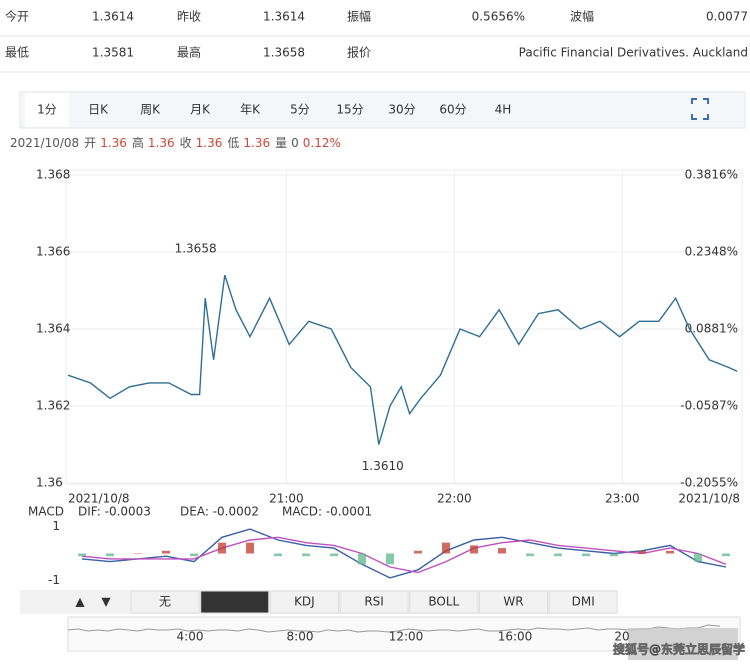 This screenshot has height=666, width=750. I want to click on tab: 4H, so click(503, 110).